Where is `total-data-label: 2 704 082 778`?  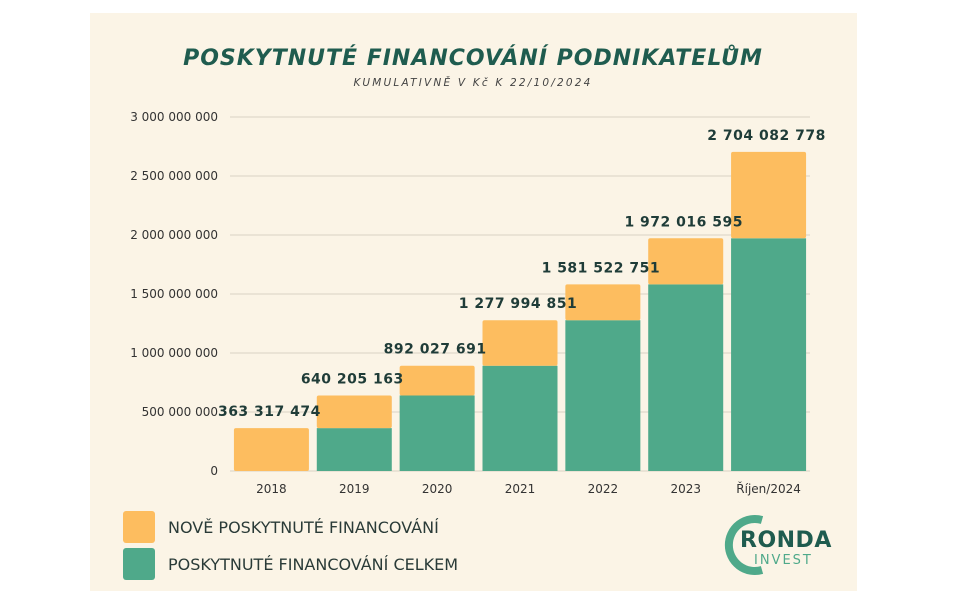
total-data-label: 2 704 082 778 is located at coordinates (766, 136).